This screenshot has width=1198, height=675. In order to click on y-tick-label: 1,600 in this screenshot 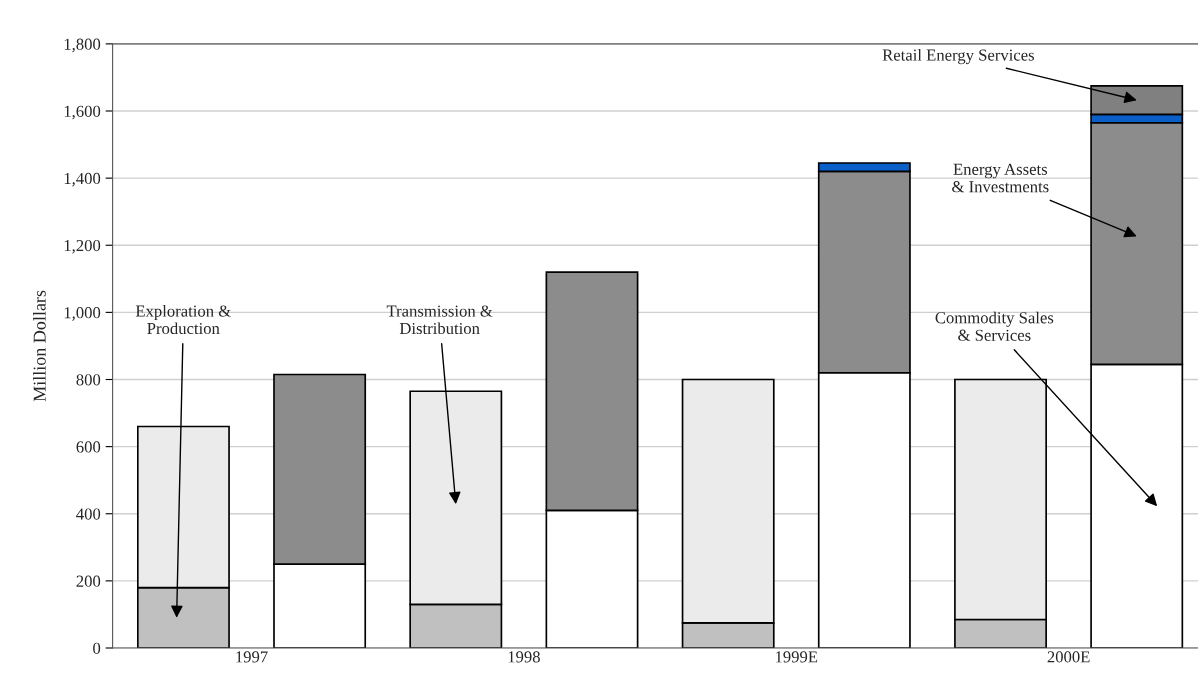, I will do `click(82, 112)`.